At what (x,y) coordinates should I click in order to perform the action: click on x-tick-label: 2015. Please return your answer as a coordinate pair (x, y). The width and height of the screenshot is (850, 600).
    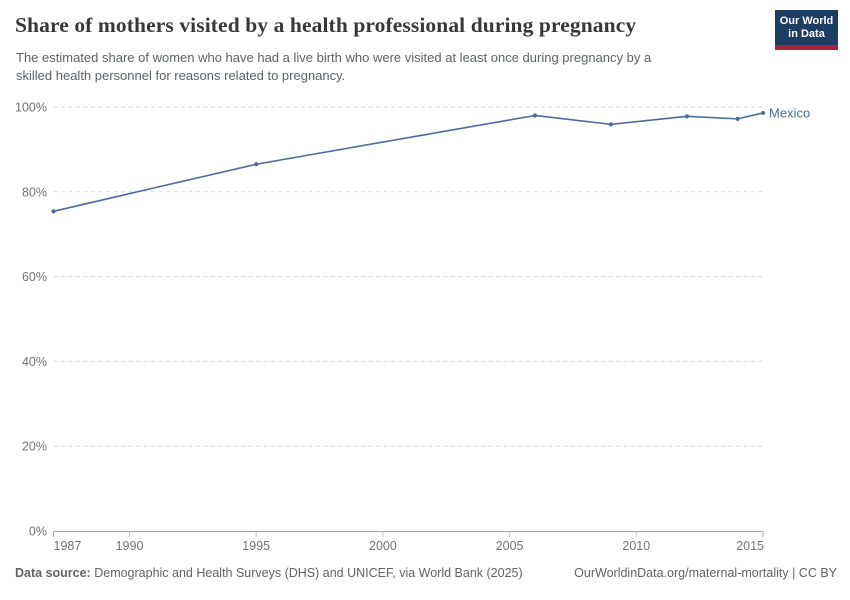
    Looking at the image, I should click on (750, 546).